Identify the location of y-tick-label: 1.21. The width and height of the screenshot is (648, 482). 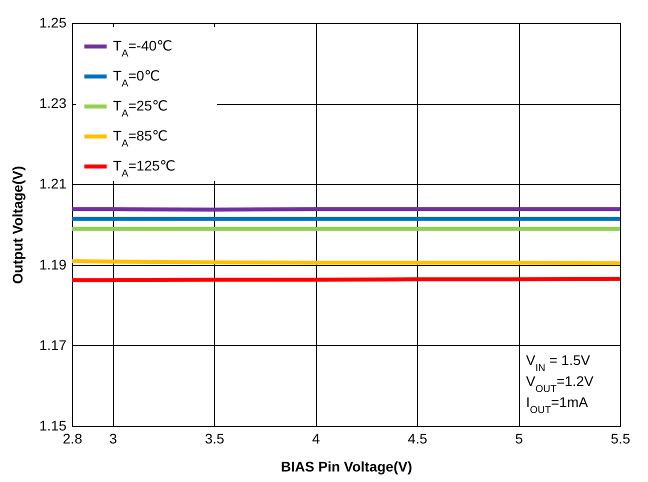
(53, 184).